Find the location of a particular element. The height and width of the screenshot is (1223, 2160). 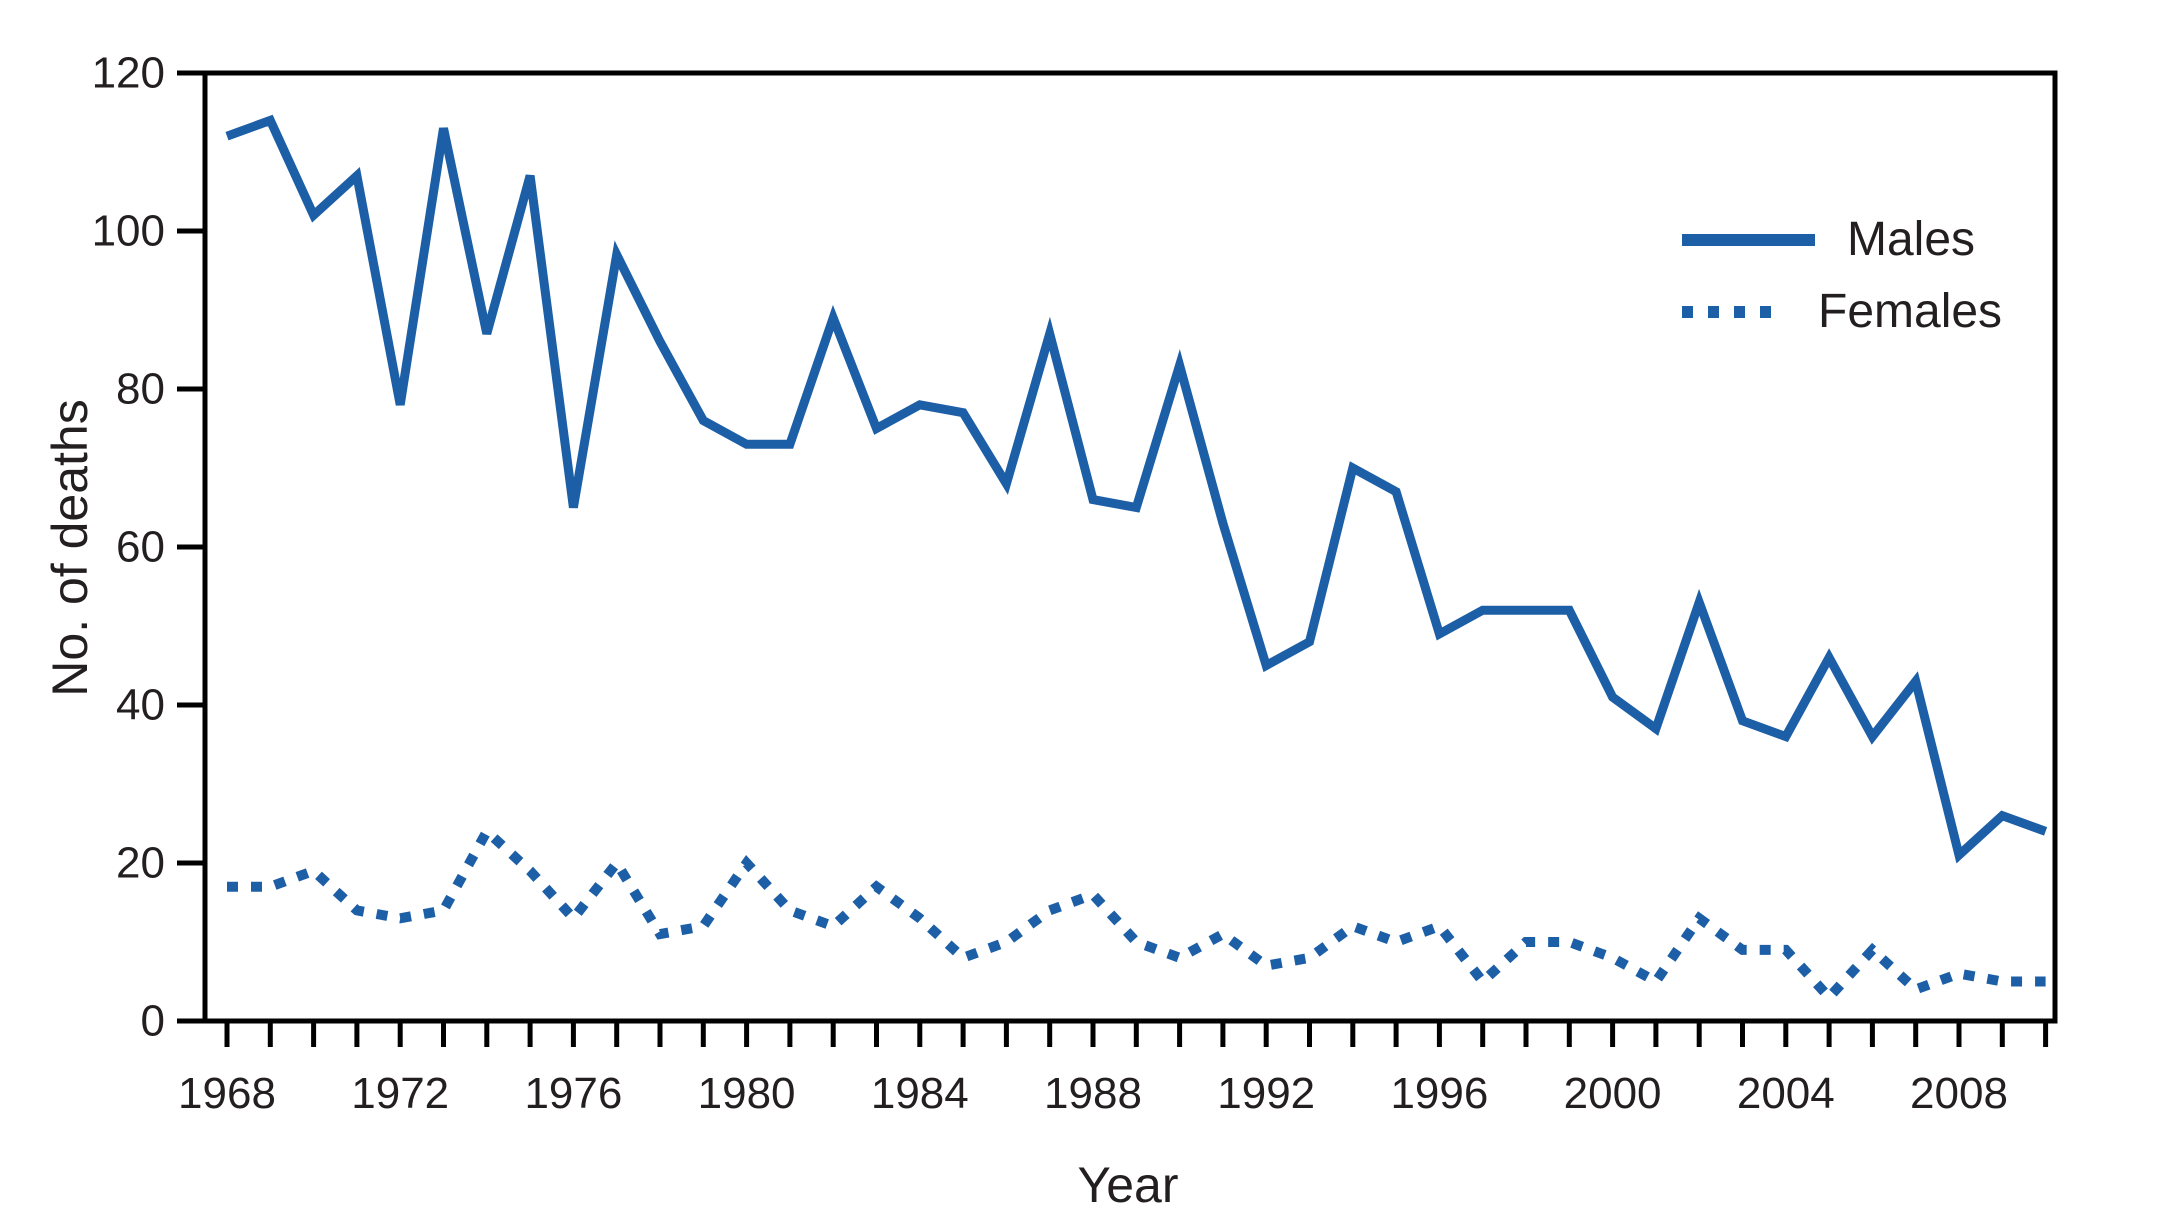

y-tick-label: 60 is located at coordinates (140, 547).